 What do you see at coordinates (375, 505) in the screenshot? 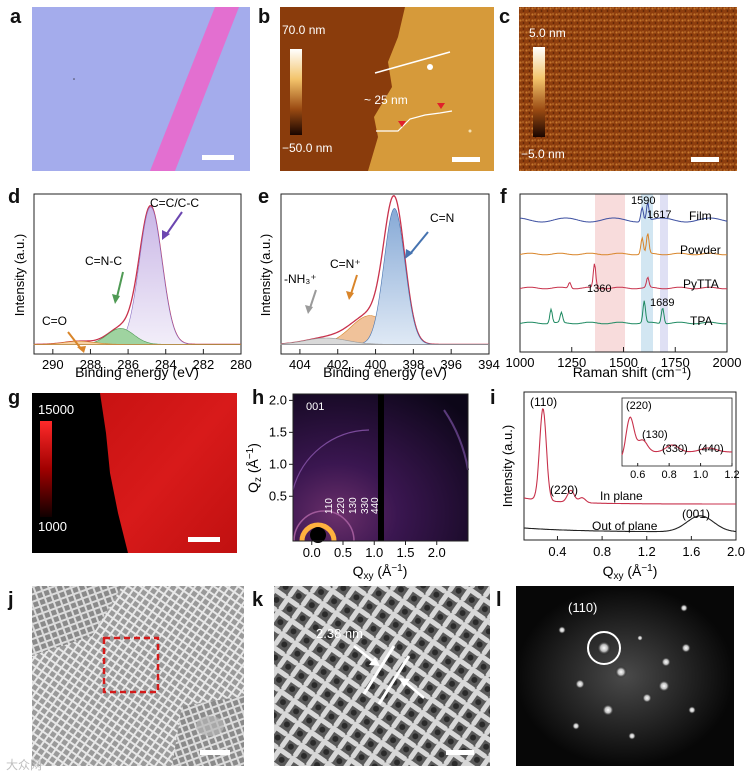
I see `ring-label: 440` at bounding box center [375, 505].